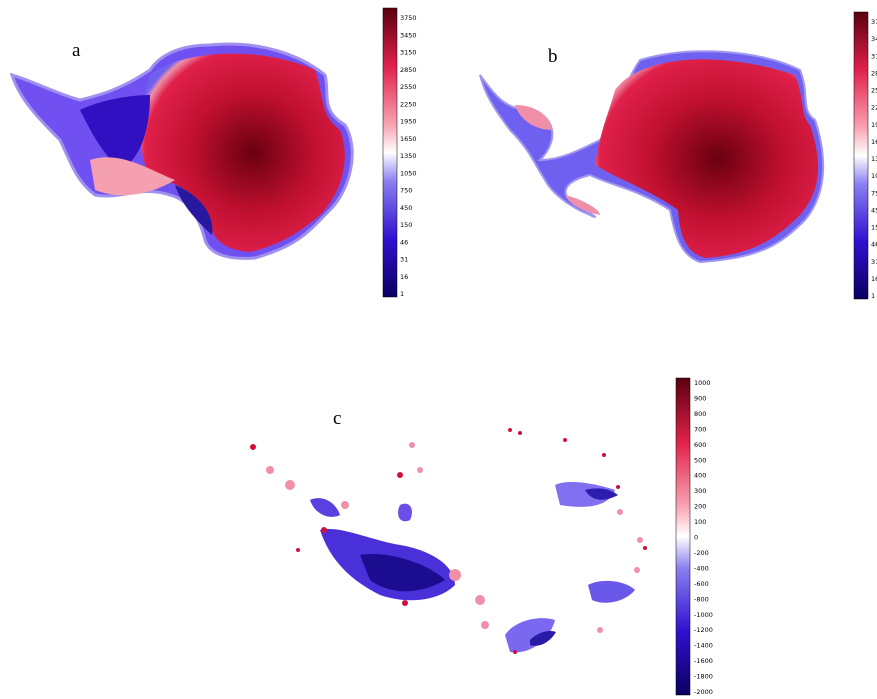 This screenshot has height=699, width=877. What do you see at coordinates (337, 418) in the screenshot?
I see `panel-label: c` at bounding box center [337, 418].